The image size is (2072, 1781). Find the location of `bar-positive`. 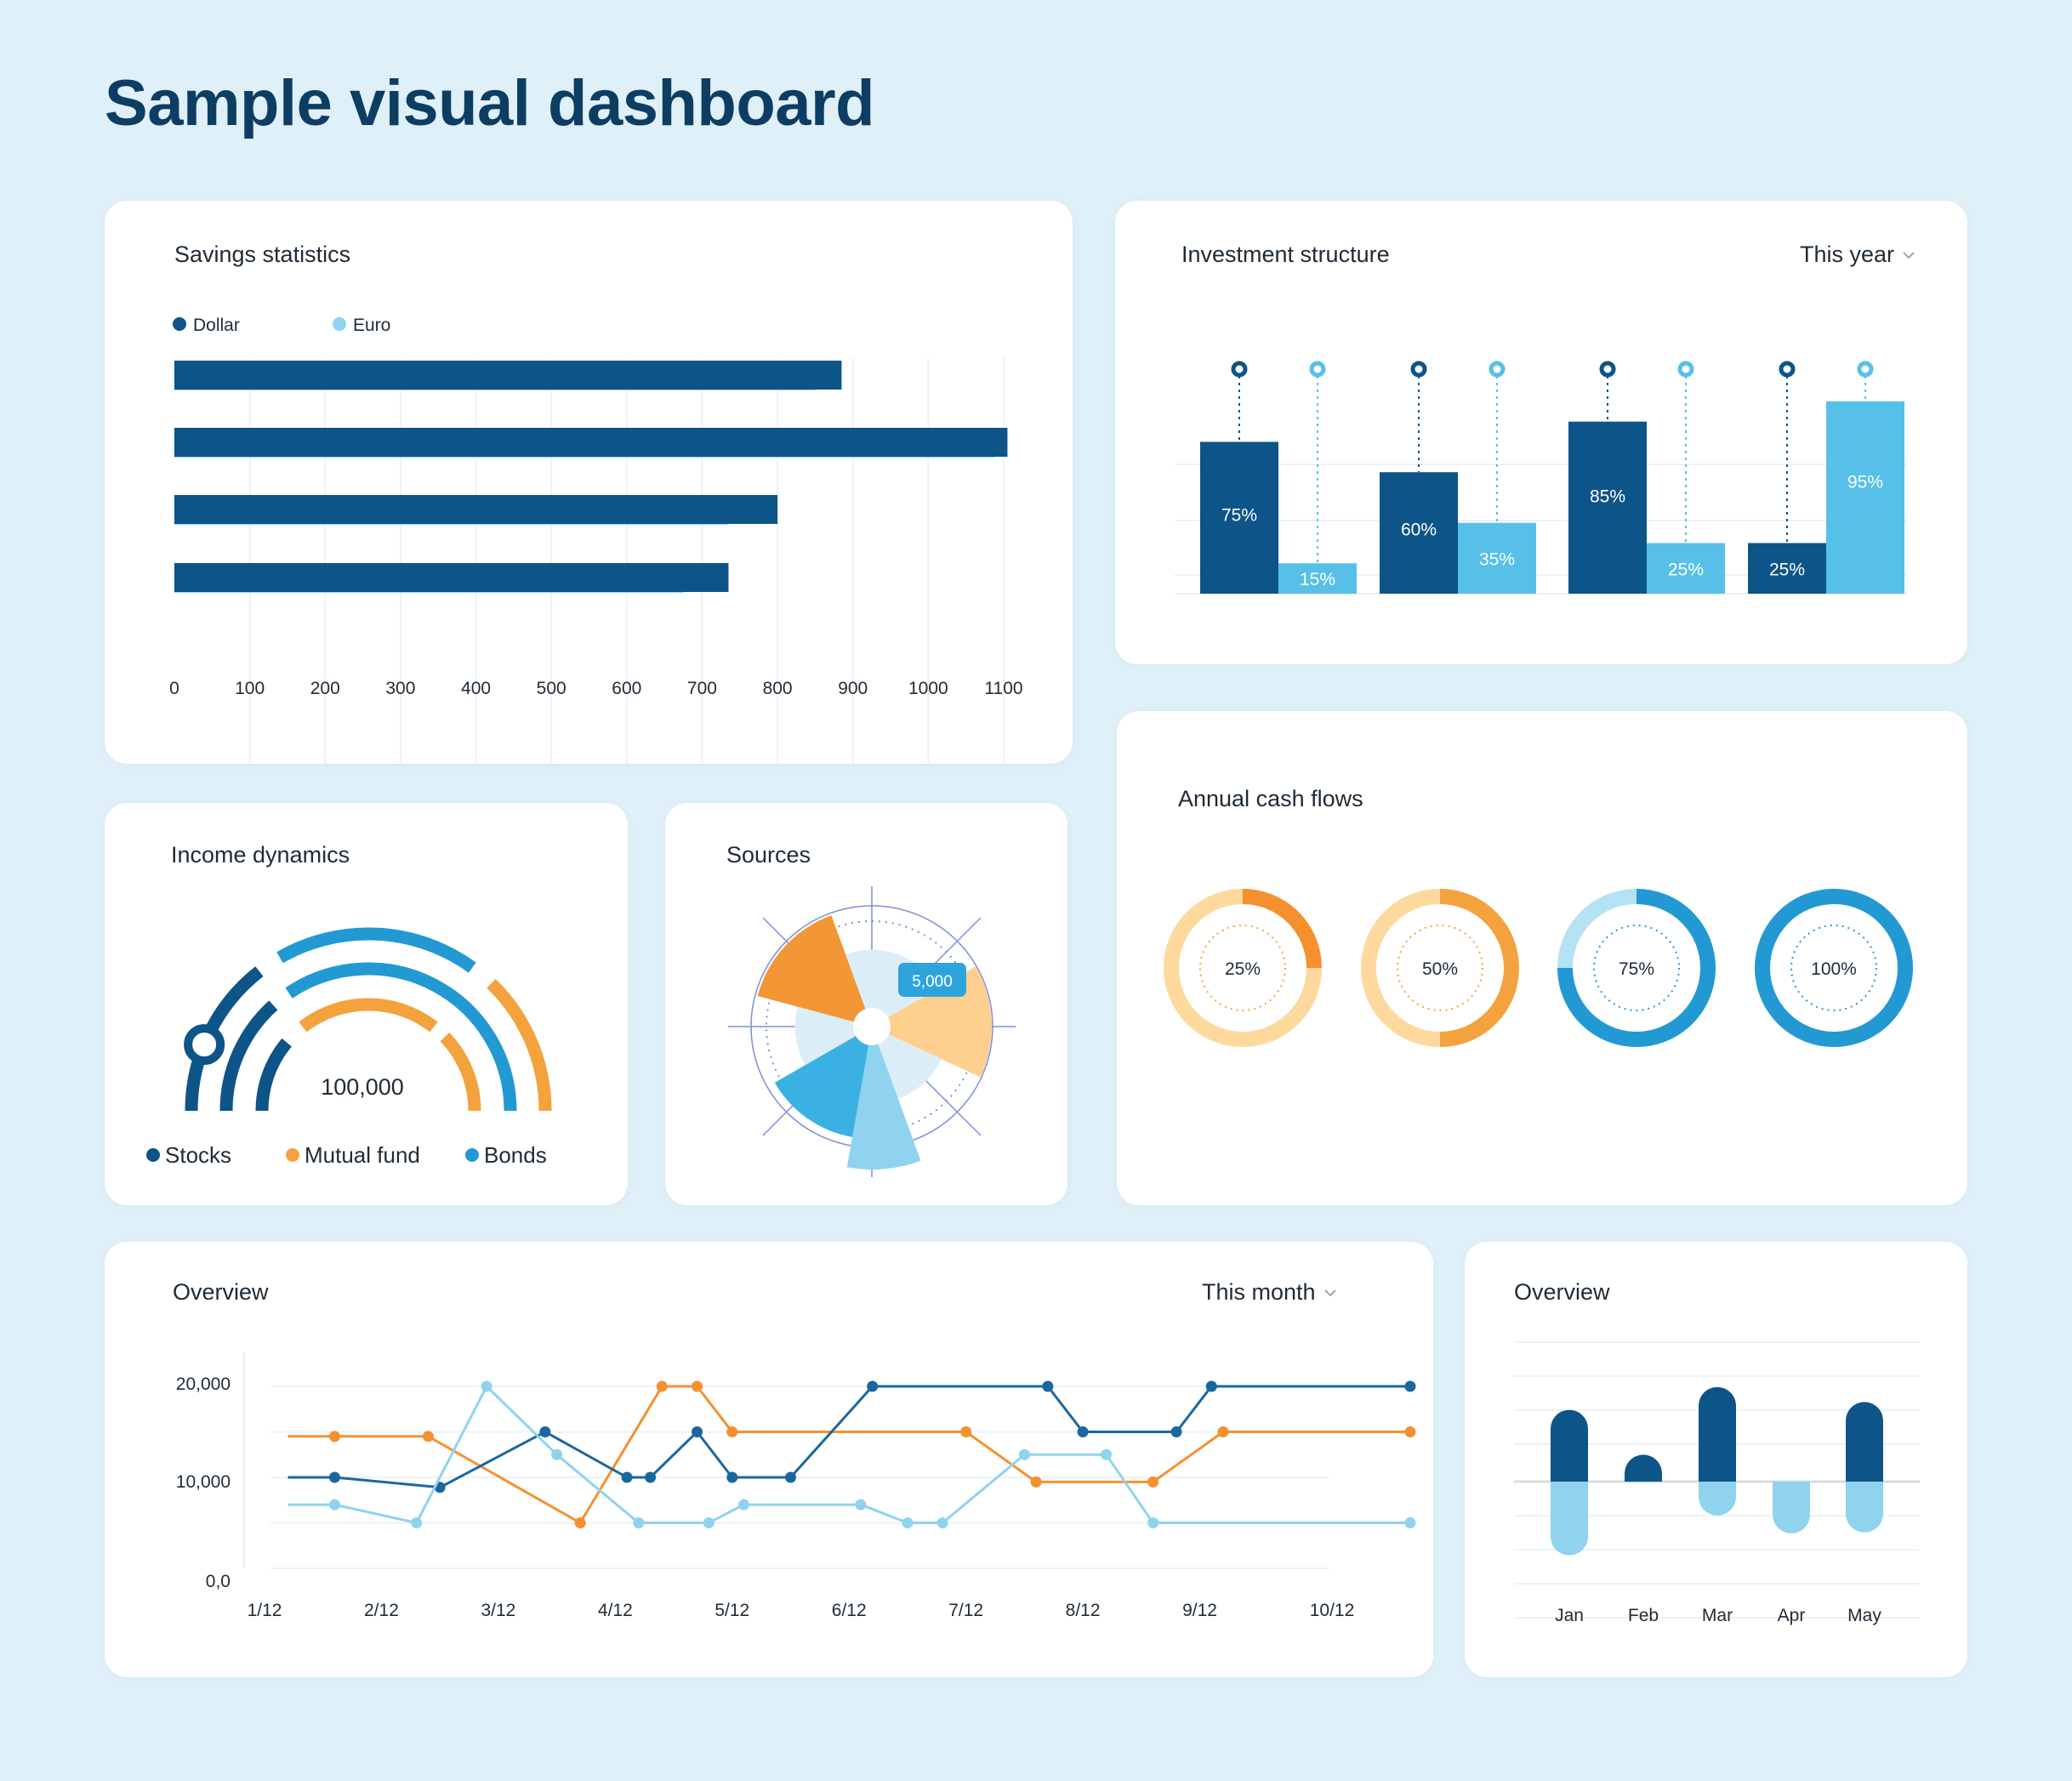

bar-positive is located at coordinates (1864, 1442).